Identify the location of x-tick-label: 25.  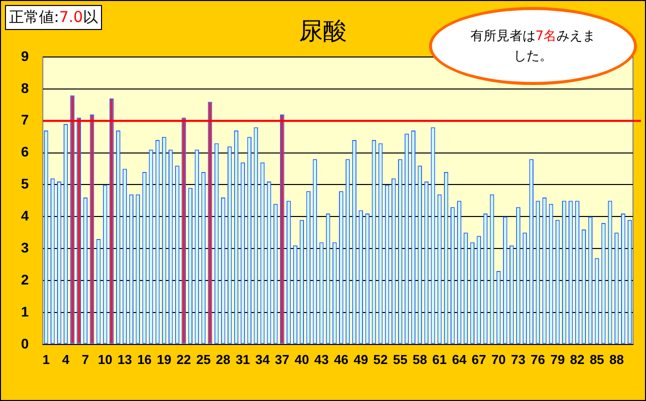
(203, 359).